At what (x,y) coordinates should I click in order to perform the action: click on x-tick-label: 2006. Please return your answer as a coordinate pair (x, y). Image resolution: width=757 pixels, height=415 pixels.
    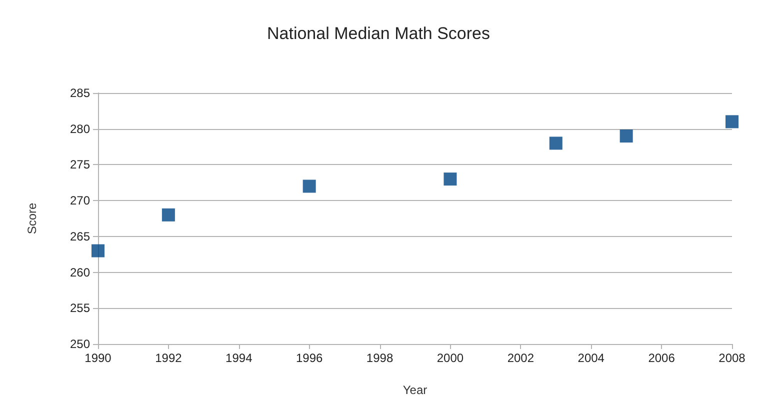
    Looking at the image, I should click on (662, 358).